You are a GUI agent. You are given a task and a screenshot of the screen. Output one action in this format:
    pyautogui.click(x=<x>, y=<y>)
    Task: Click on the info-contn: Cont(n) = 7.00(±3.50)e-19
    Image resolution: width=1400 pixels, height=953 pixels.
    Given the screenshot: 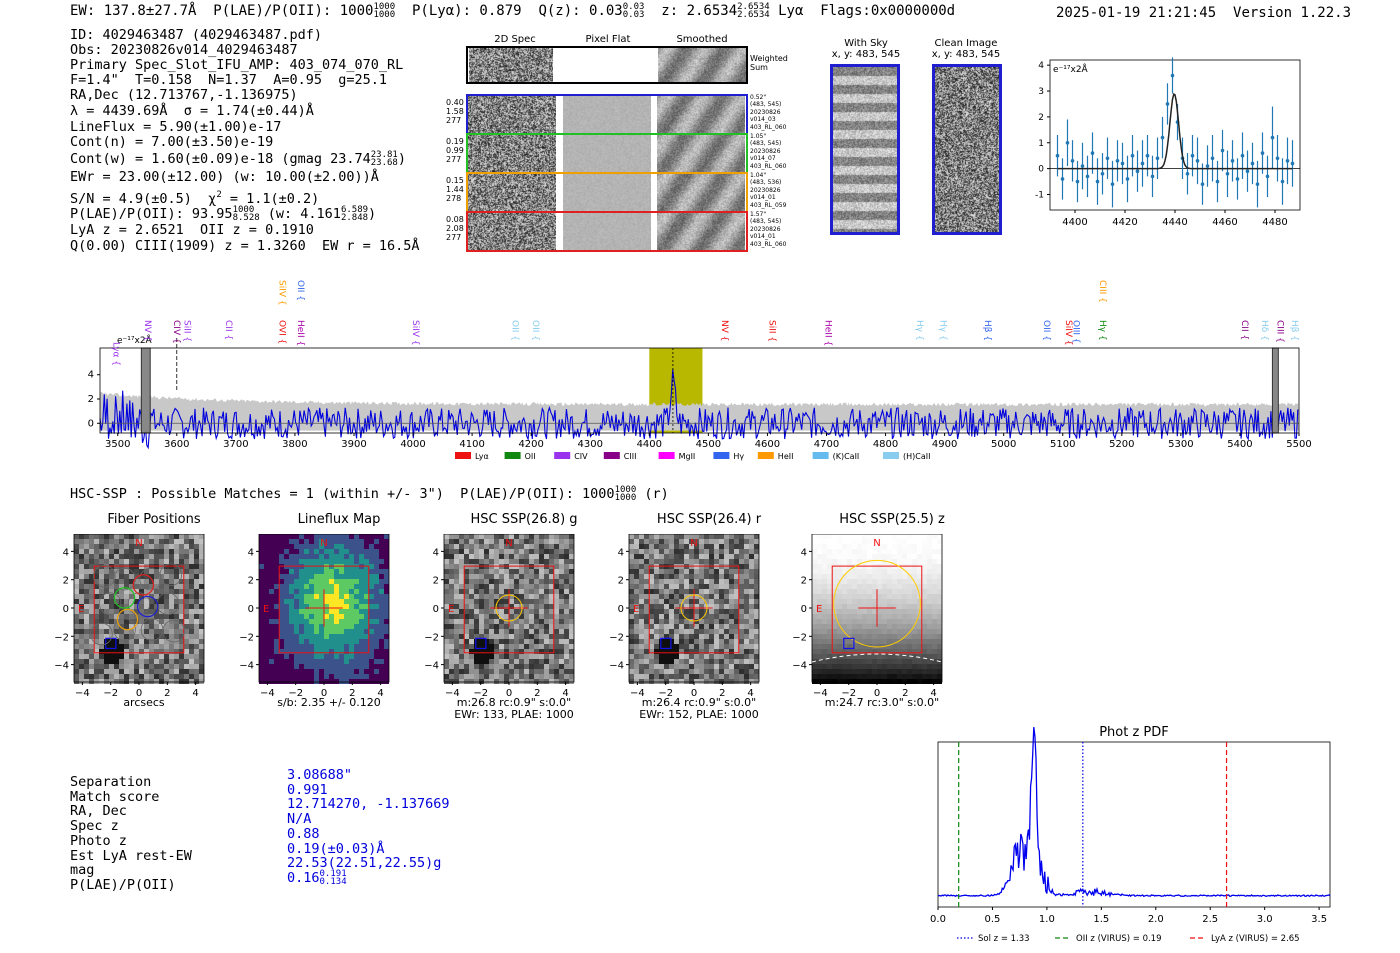 What is the action you would take?
    pyautogui.click(x=172, y=142)
    